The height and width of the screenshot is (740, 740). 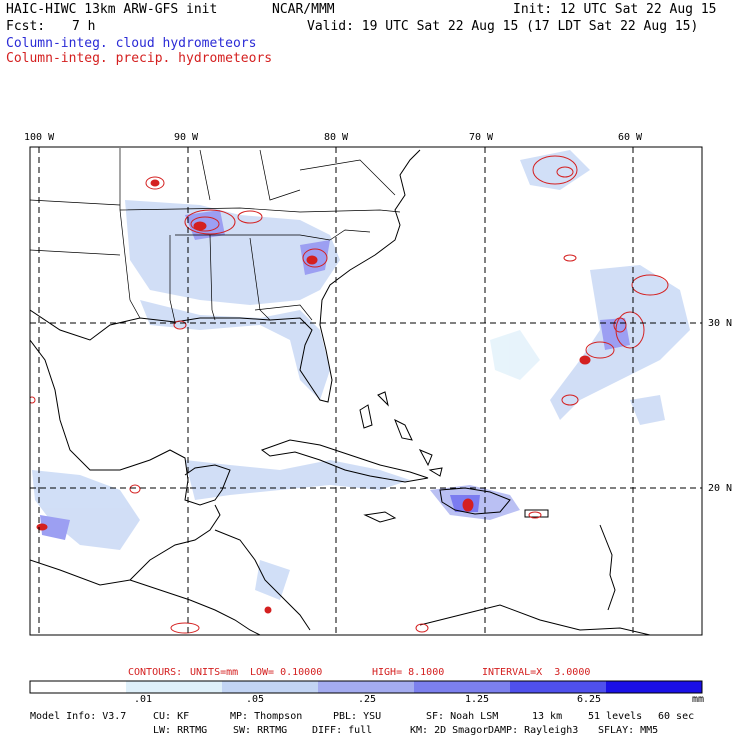 What do you see at coordinates (408, 672) in the screenshot?
I see `contours-high: HIGH= 8.1000` at bounding box center [408, 672].